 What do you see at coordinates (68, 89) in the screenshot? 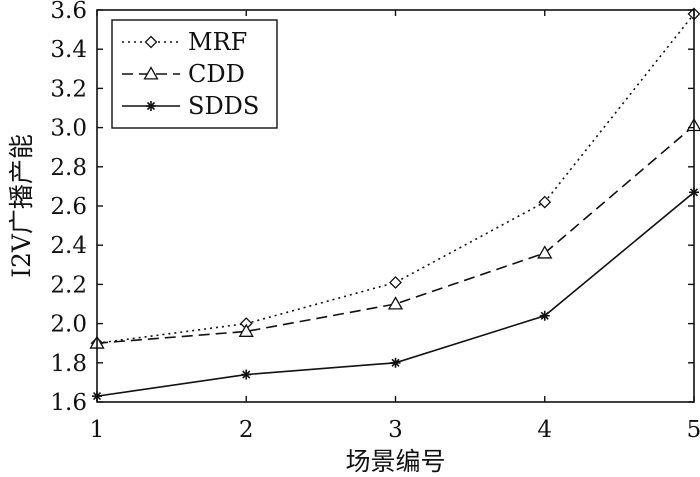
I see `y-tick-label: 3.2` at bounding box center [68, 89].